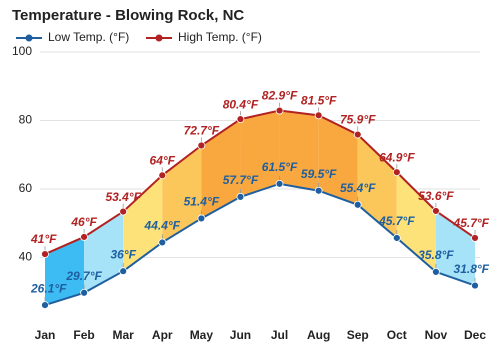 This screenshot has width=500, height=350. I want to click on value-label: 53.4°F, so click(123, 197).